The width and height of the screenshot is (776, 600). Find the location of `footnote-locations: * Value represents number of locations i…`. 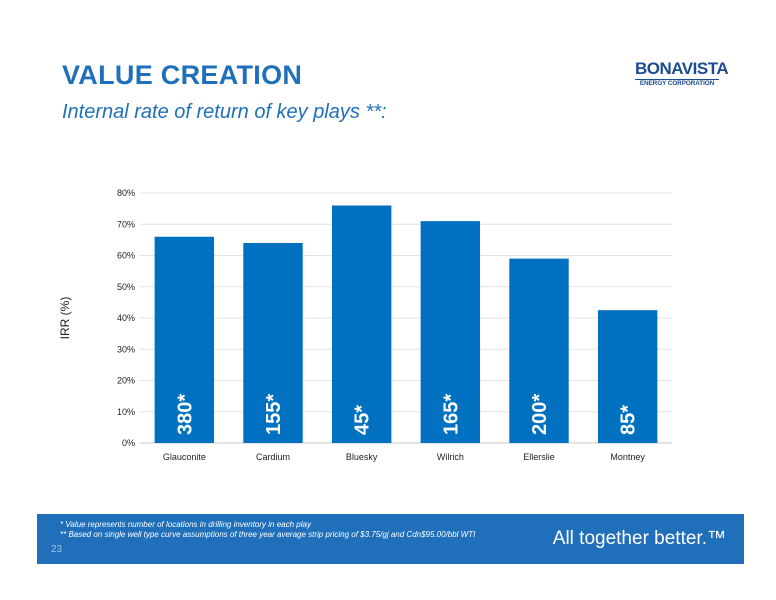

footnote-locations: * Value represents number of locations i… is located at coordinates (185, 524).